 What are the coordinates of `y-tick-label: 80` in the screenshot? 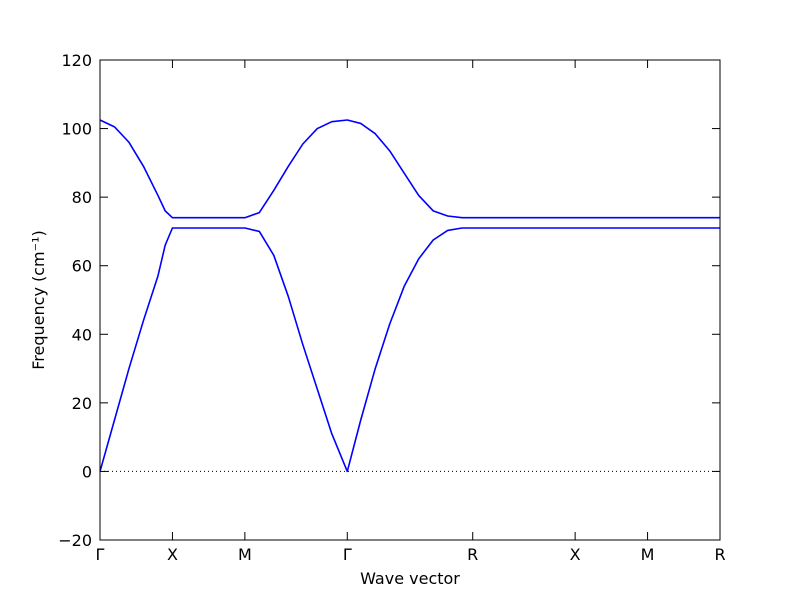 It's located at (82, 197).